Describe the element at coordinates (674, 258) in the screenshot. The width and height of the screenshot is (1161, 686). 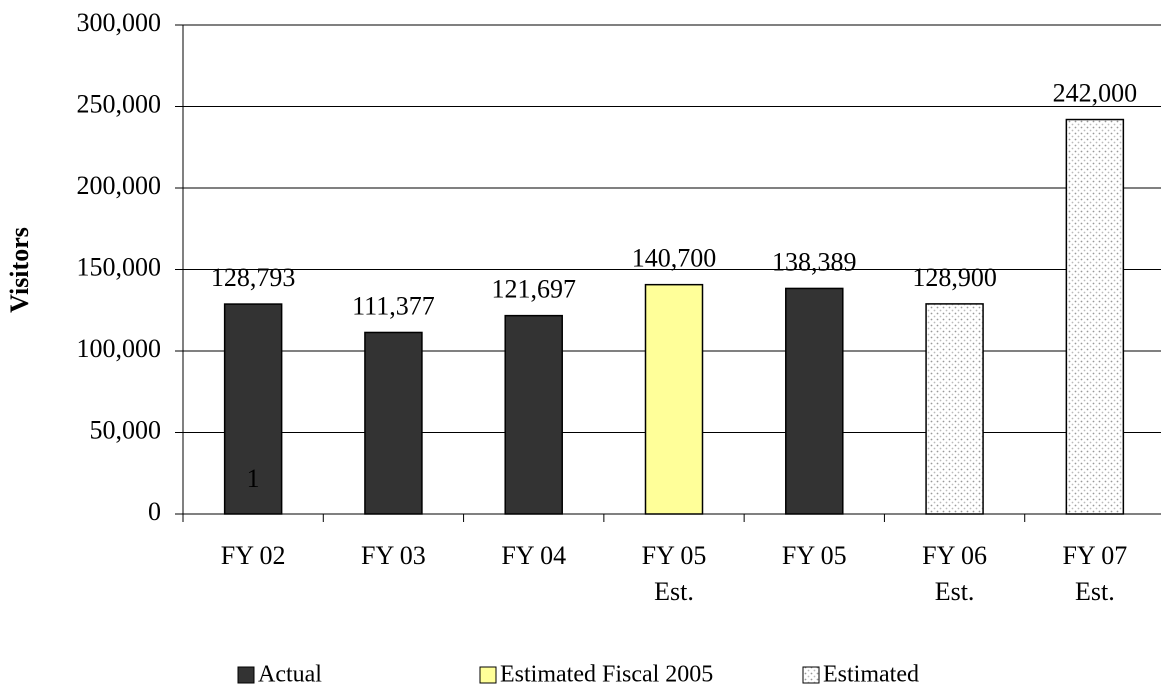
I see `data-label: 140,700` at that location.